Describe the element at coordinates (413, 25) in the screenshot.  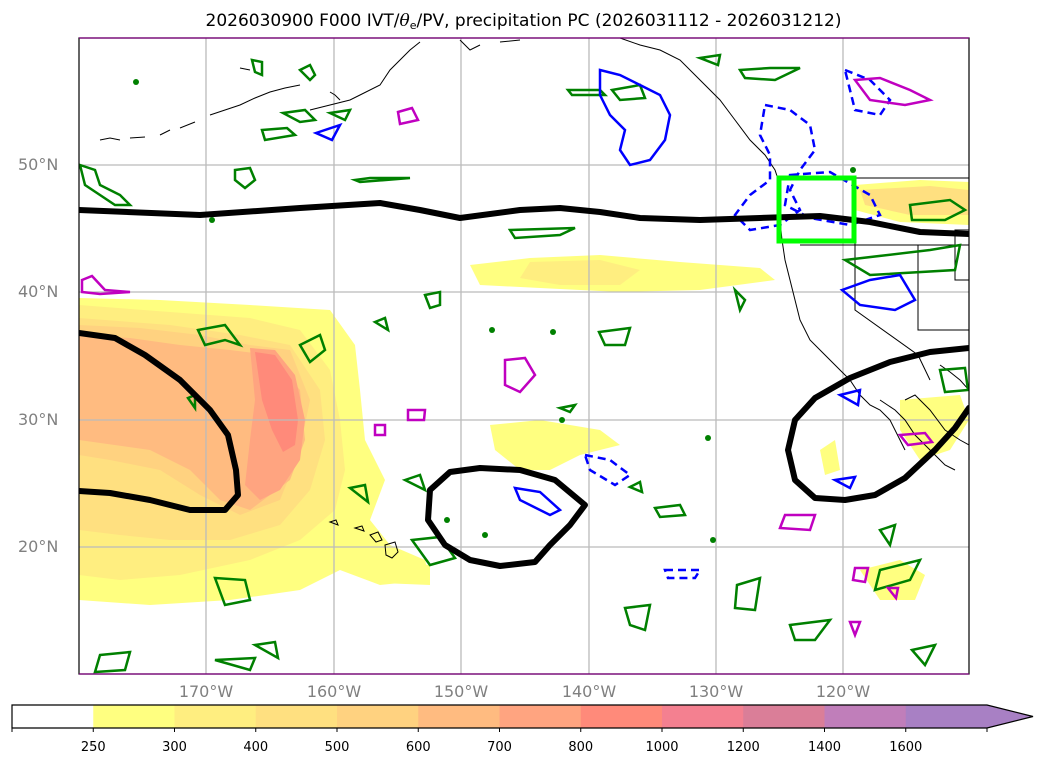
I see `title-theta-sub: e` at that location.